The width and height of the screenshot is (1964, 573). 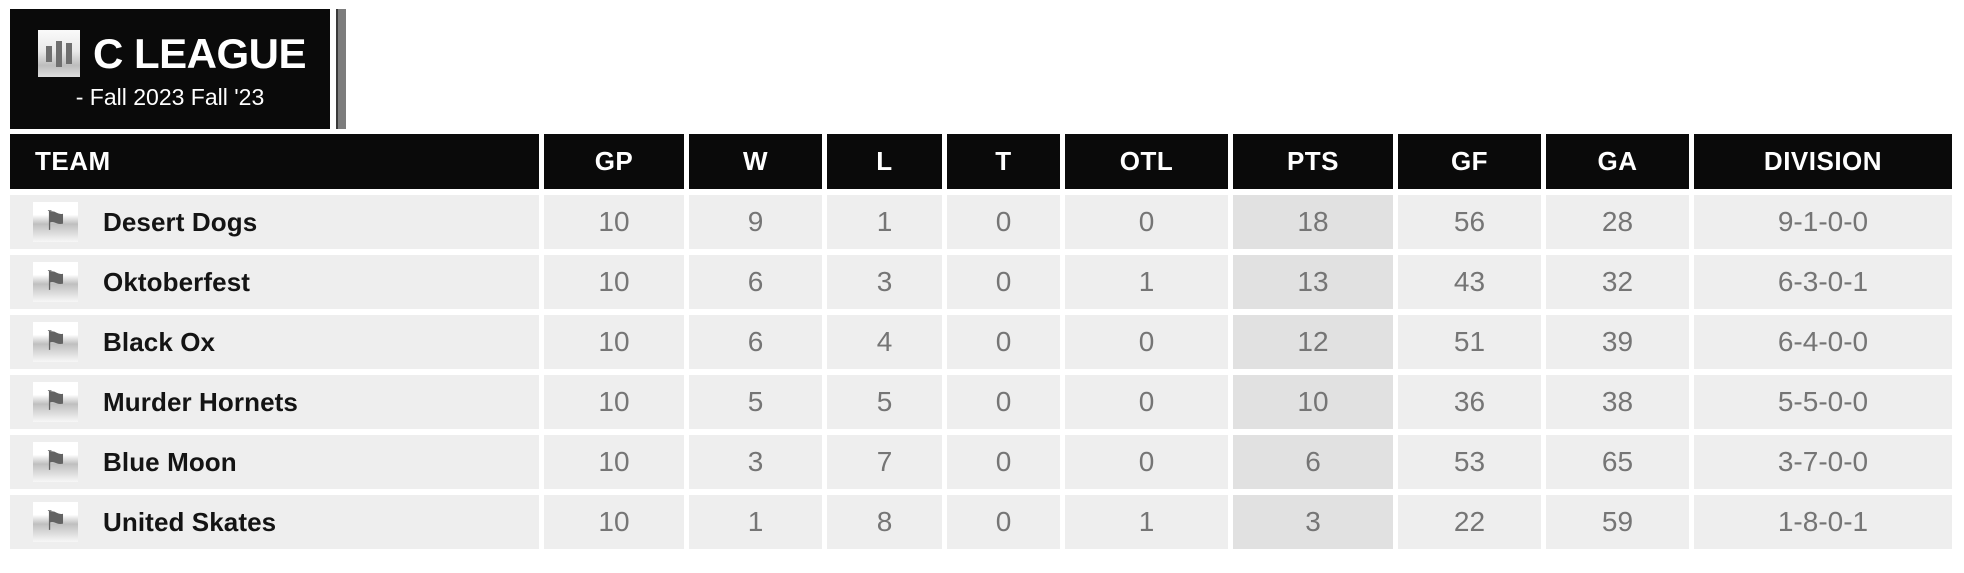 I want to click on table-row: ⚑ Blue Moon 10 3 7 0 0 6 53 65 3-7-0-0, so click(x=981, y=462).